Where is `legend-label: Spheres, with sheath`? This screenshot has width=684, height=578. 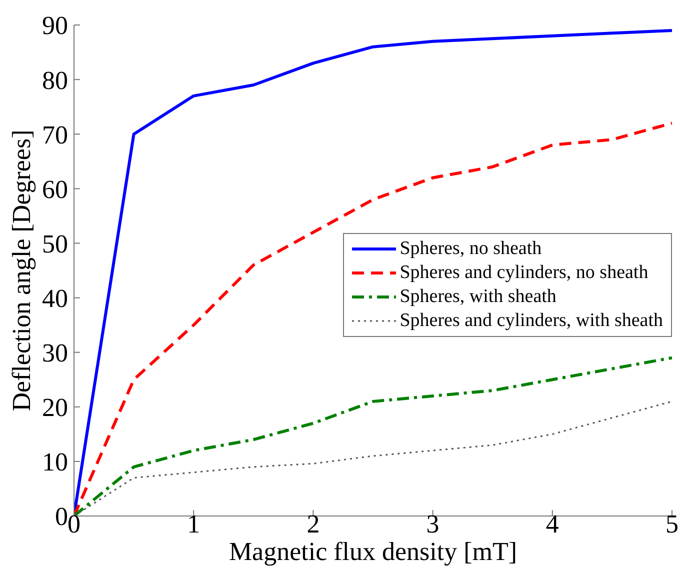
legend-label: Spheres, with sheath is located at coordinates (478, 297).